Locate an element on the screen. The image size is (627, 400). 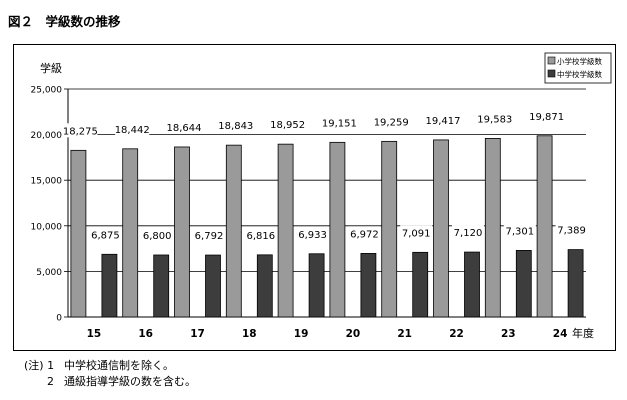
data-label-elementary-24: 19,871 is located at coordinates (546, 117).